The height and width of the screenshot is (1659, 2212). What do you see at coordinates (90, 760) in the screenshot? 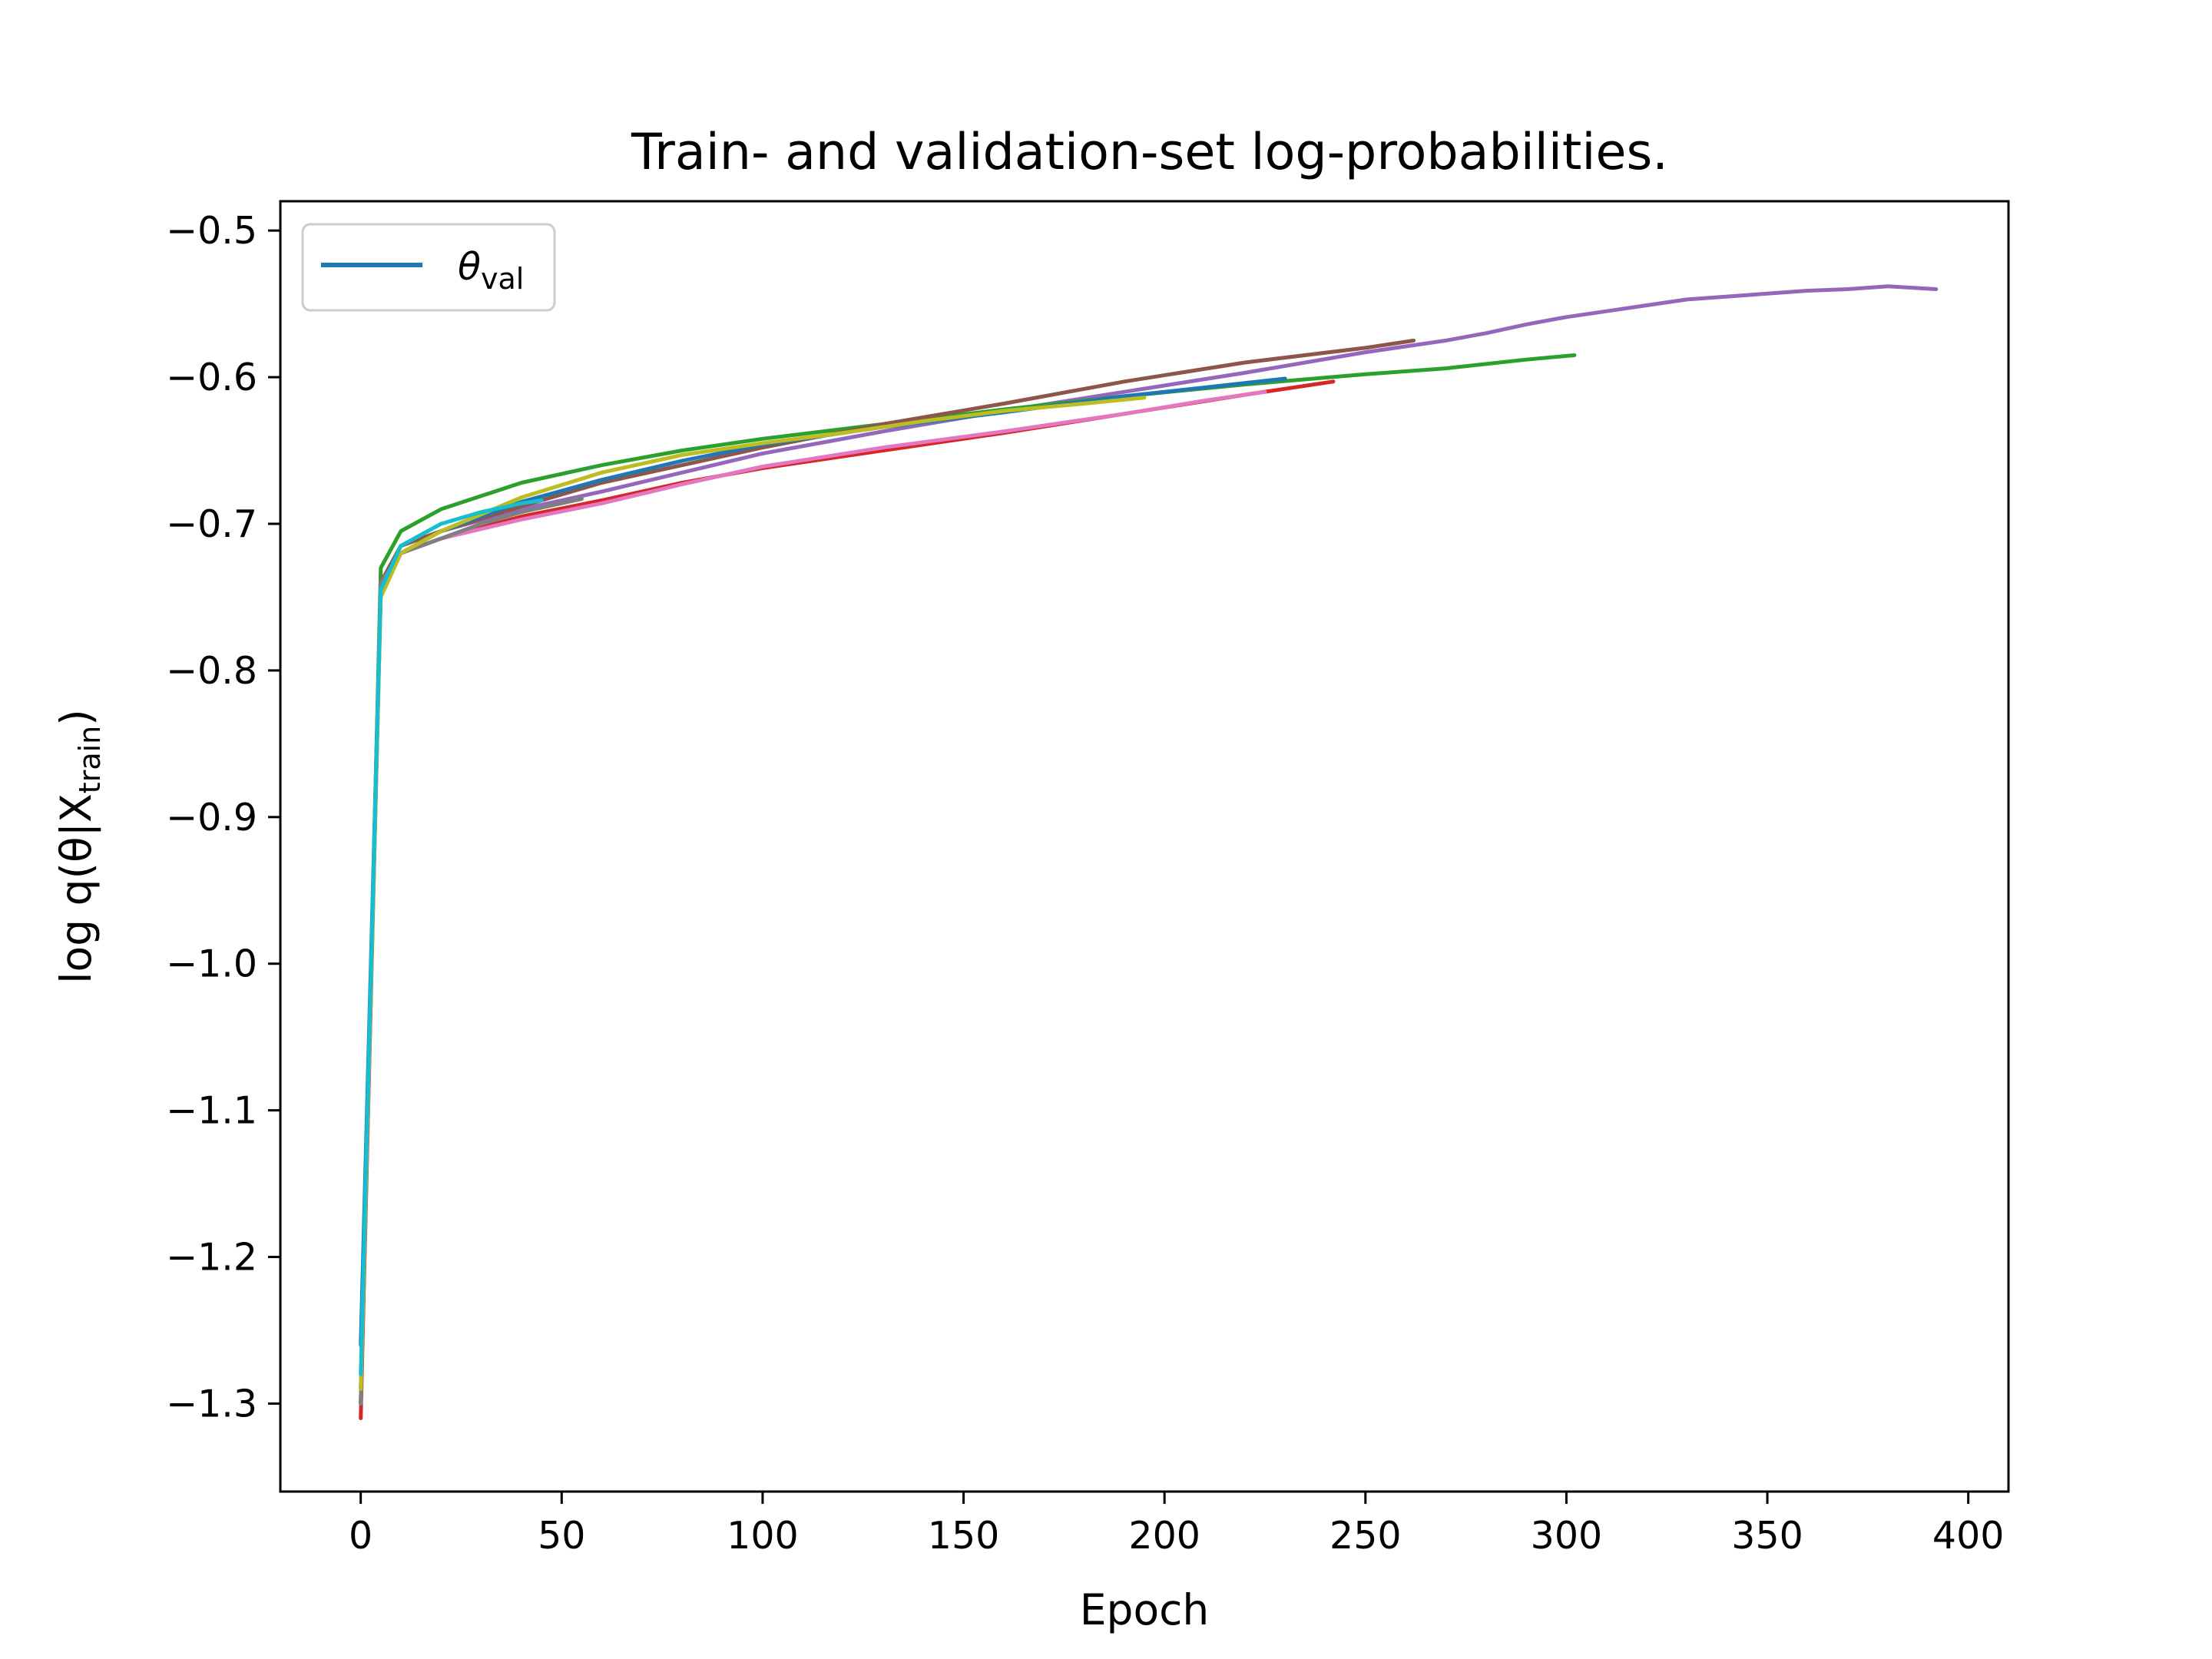
I see `y-axis-label-subscript: train` at bounding box center [90, 760].